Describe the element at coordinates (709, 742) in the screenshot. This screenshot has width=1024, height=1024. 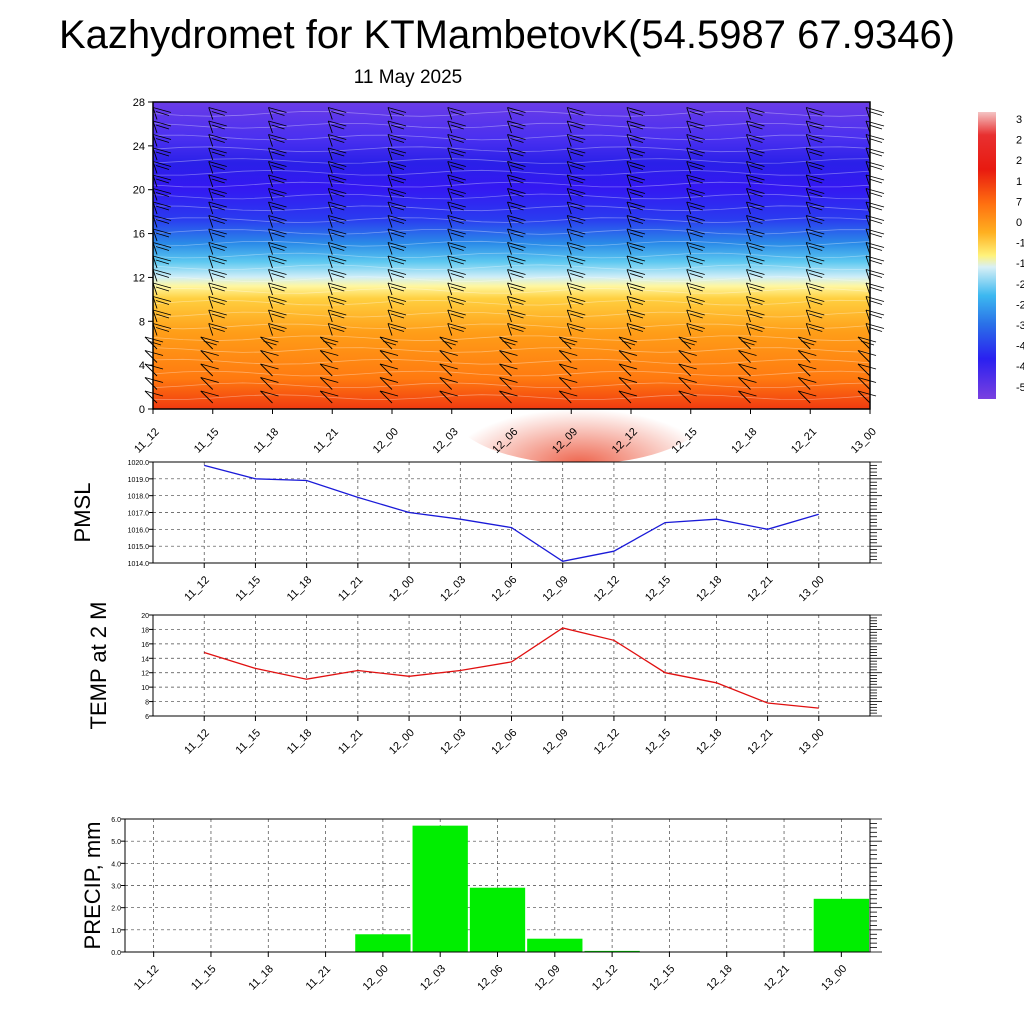
I see `x-tick-label: 12_18` at that location.